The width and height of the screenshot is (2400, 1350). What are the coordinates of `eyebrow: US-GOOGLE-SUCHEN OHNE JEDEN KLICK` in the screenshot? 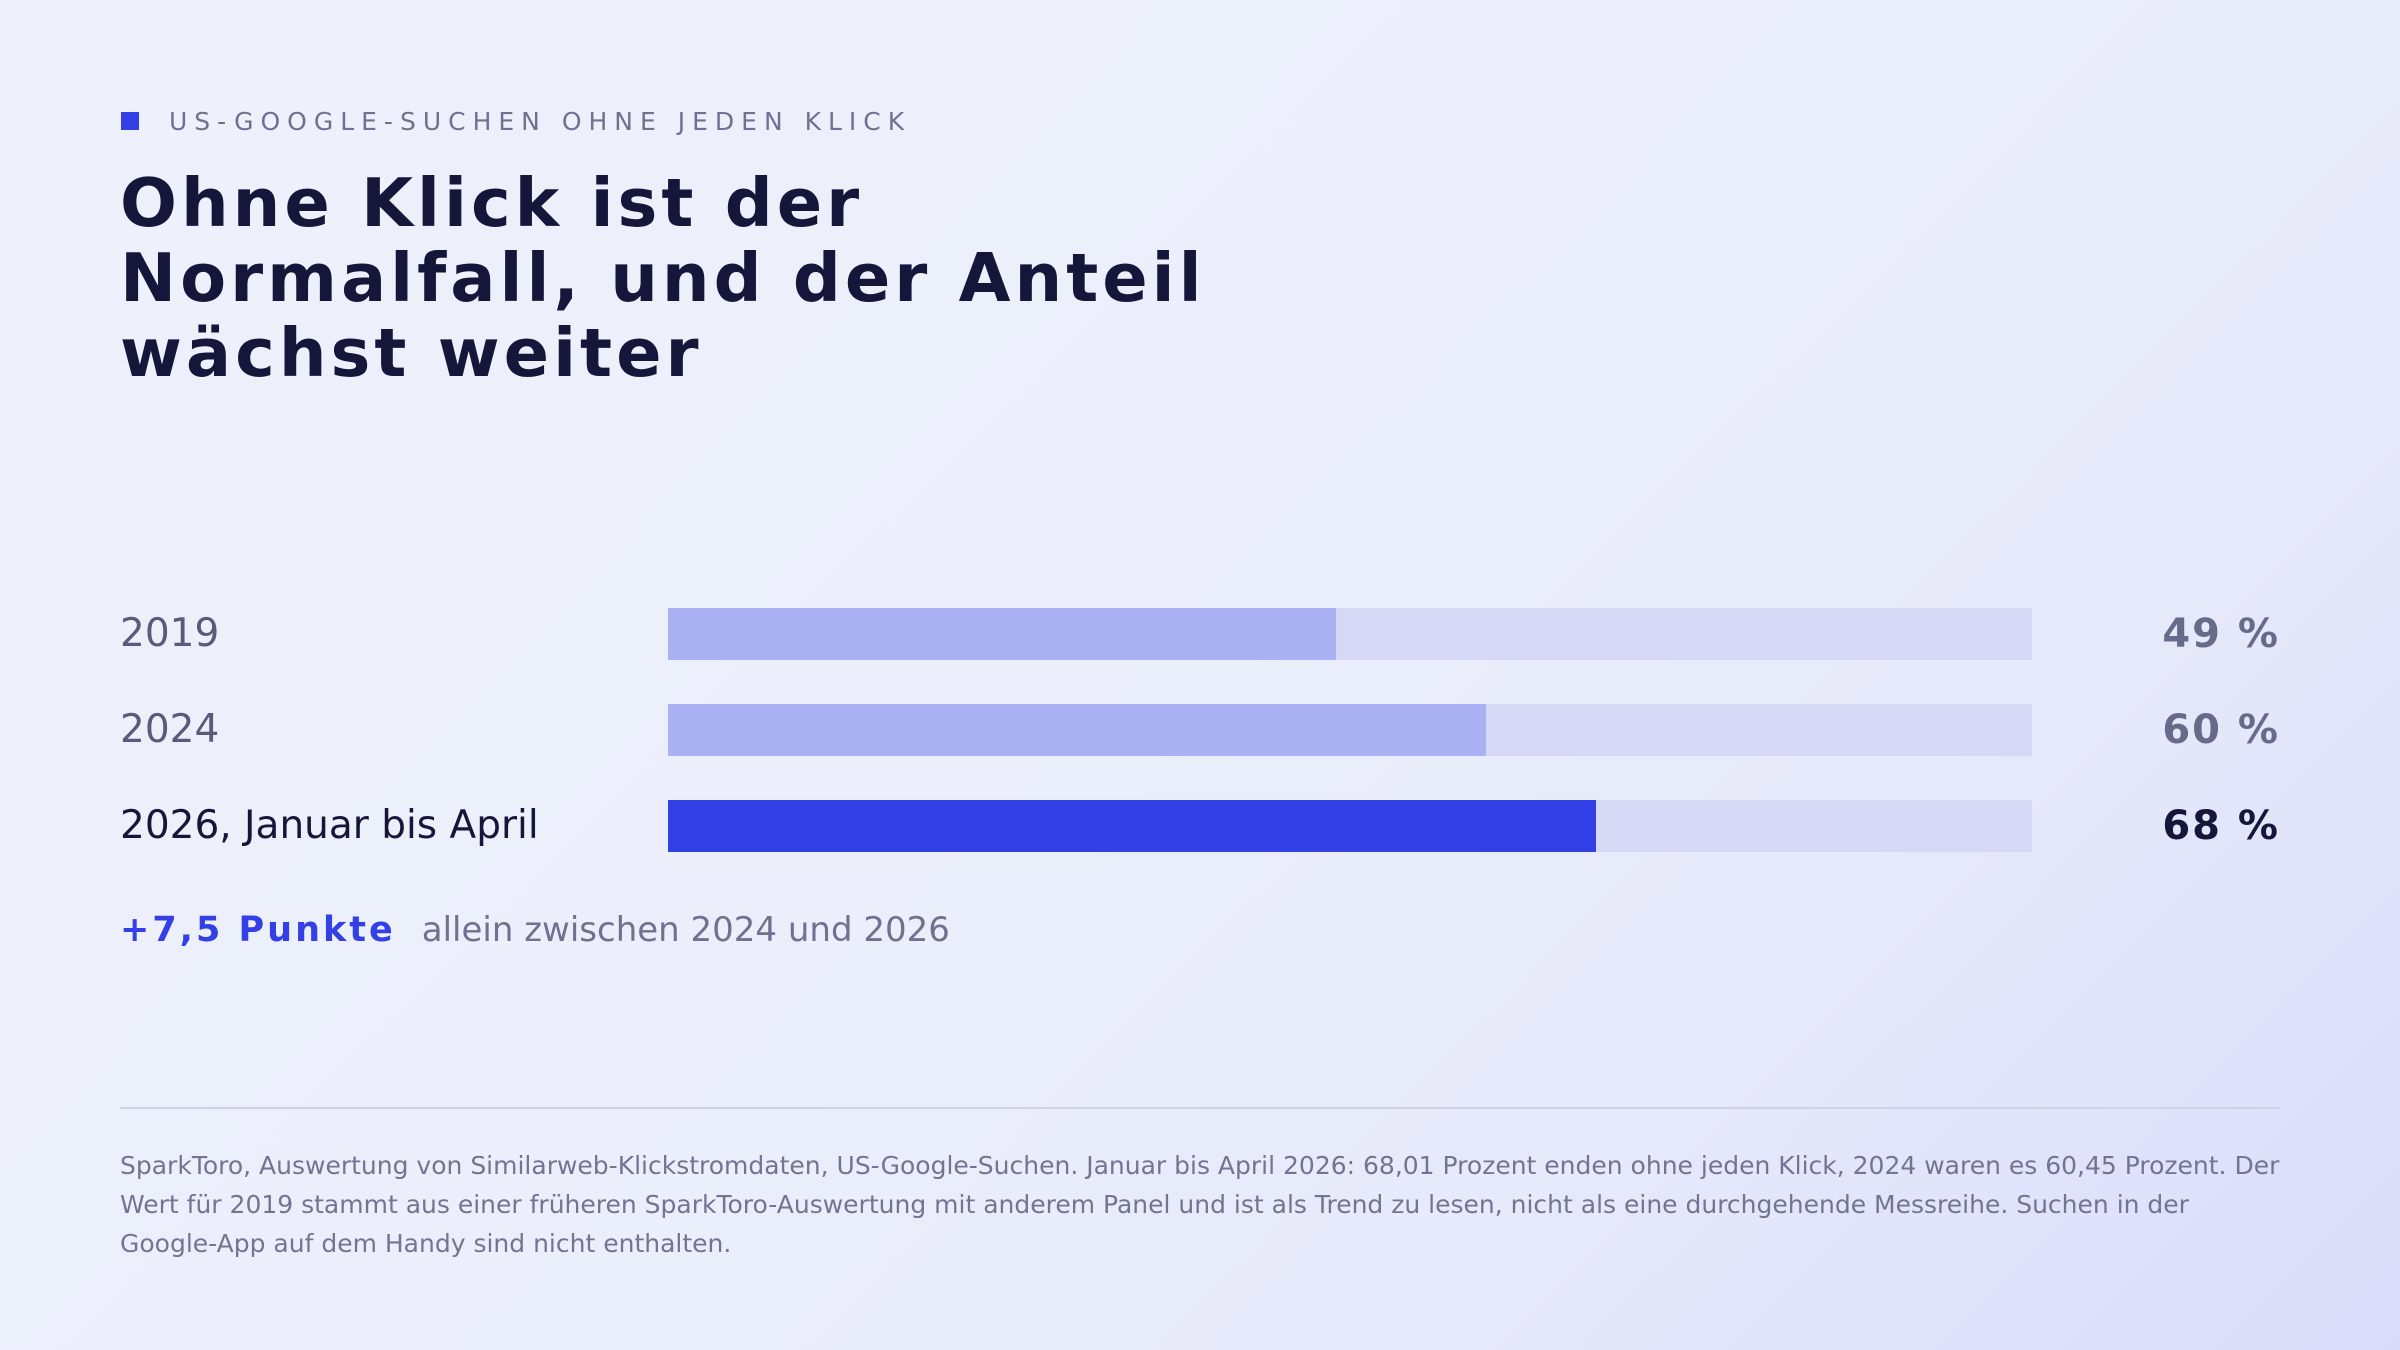 It's located at (516, 121).